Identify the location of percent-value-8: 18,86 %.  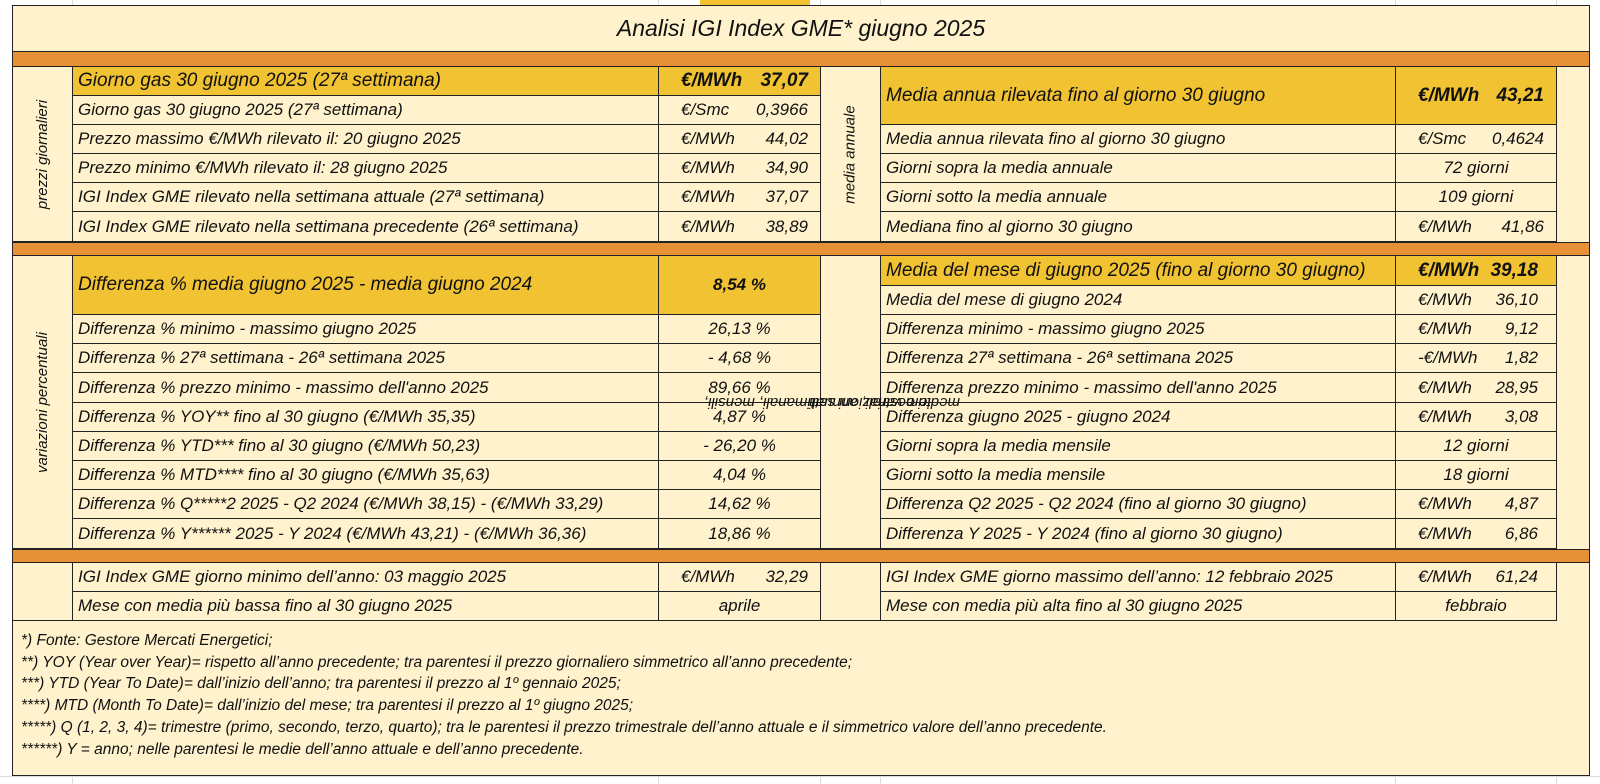
(740, 534).